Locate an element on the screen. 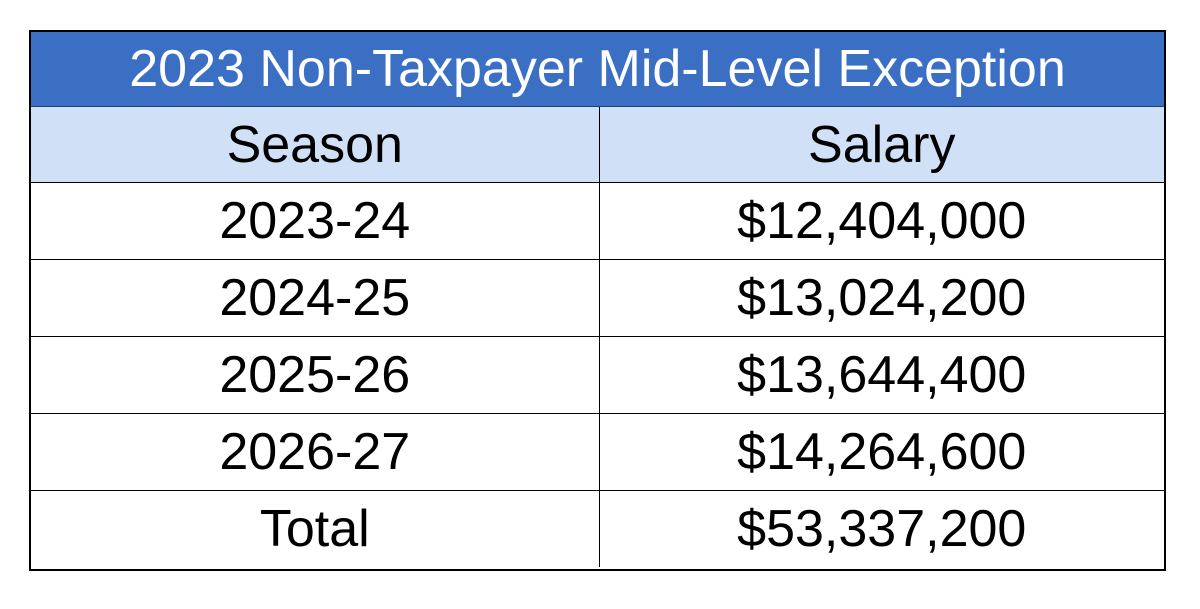 The width and height of the screenshot is (1200, 609). table-row: 2025-26 $13,644,400 is located at coordinates (597, 375).